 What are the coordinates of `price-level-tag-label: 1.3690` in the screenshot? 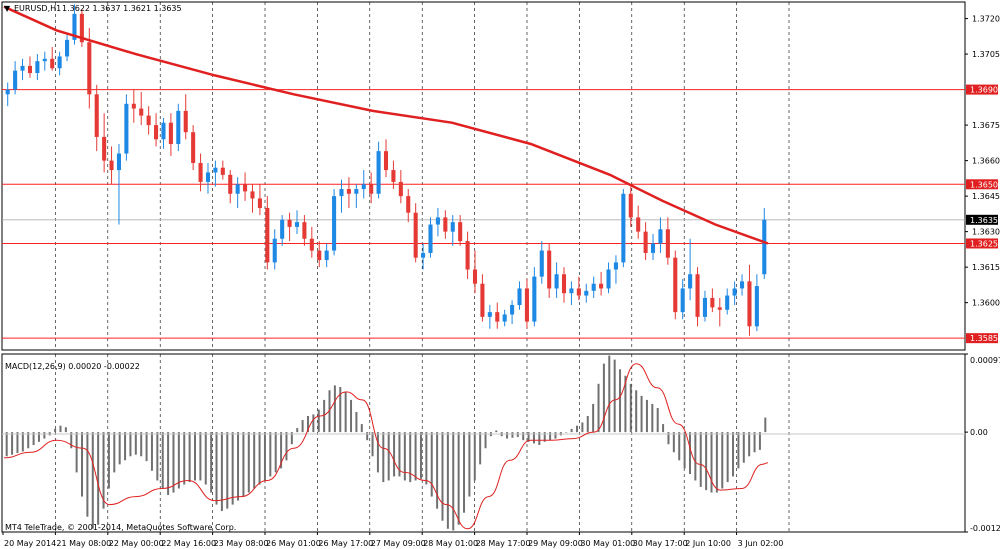 It's located at (984, 90).